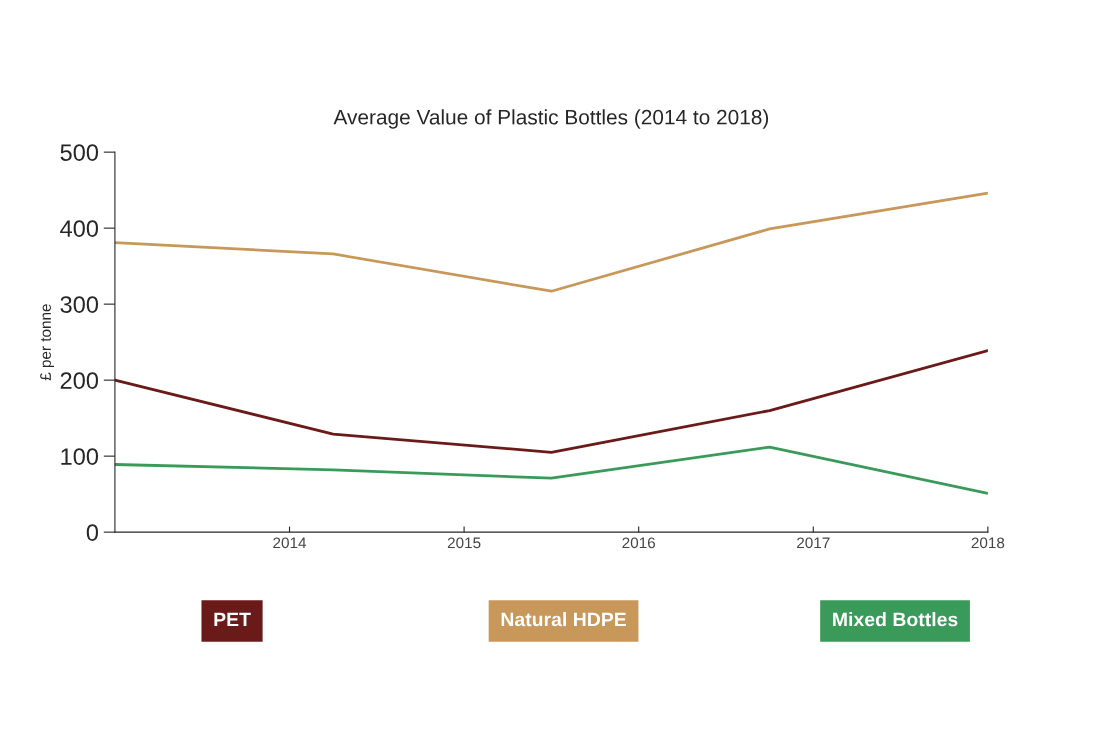  Describe the element at coordinates (47, 342) in the screenshot. I see `y-axis-title: £ per tonne` at that location.